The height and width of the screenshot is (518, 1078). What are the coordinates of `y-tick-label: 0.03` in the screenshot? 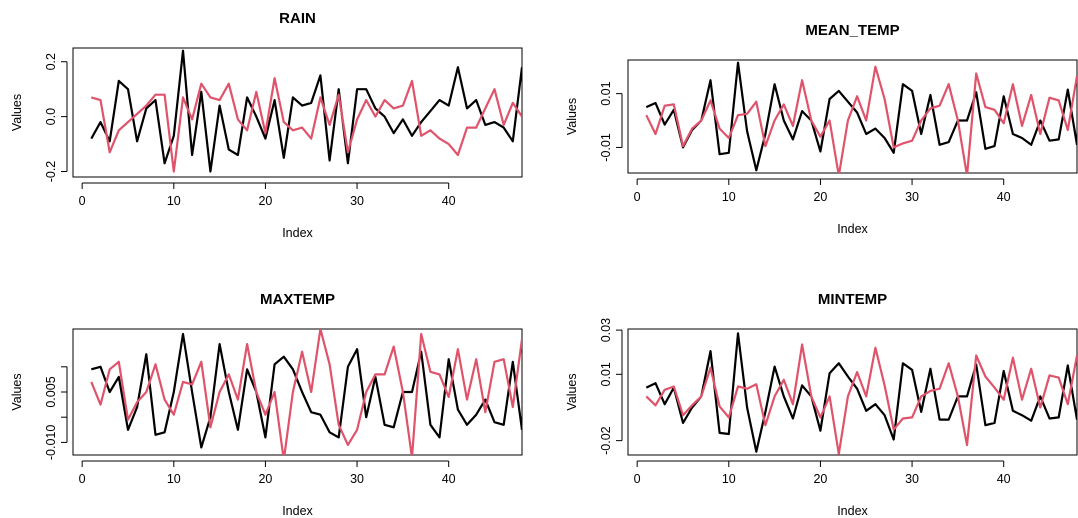 It's located at (606, 330).